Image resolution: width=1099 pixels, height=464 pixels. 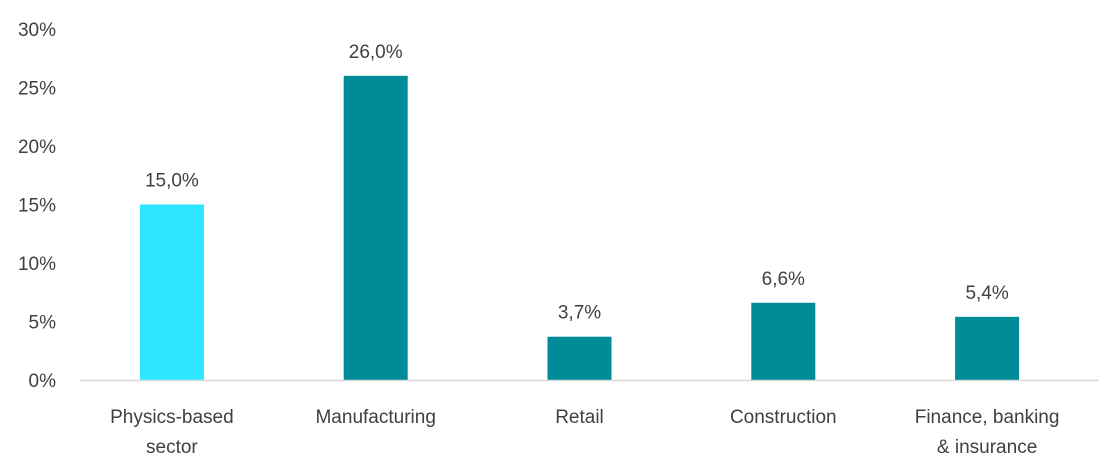 I want to click on x-tick-label: Retail, so click(x=579, y=417).